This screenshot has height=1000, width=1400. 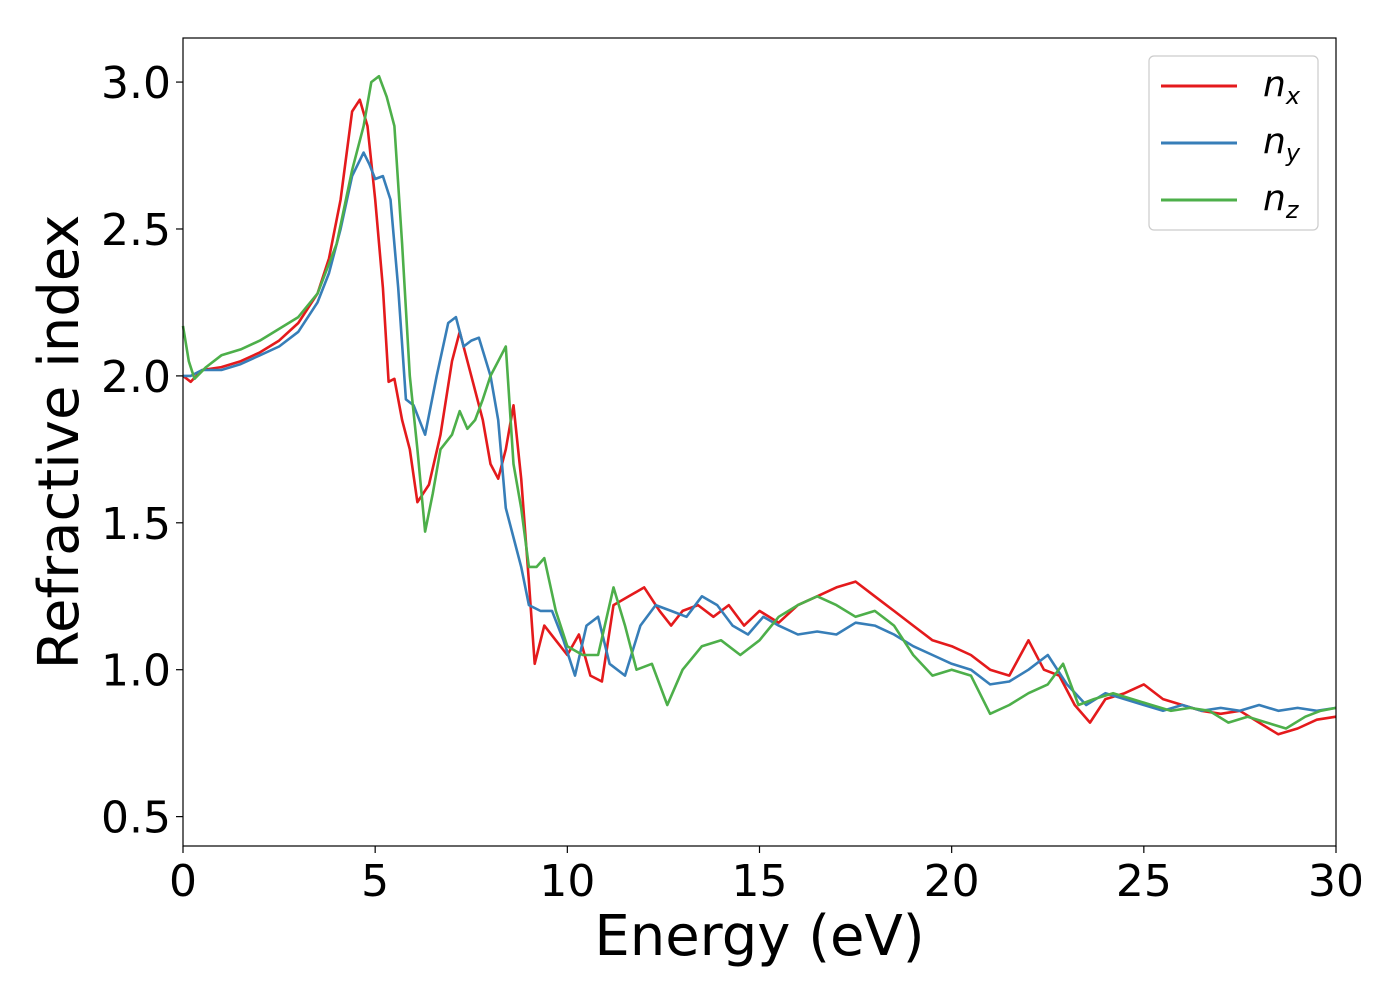 What do you see at coordinates (59, 442) in the screenshot?
I see `y-axis-label: Refractive index` at bounding box center [59, 442].